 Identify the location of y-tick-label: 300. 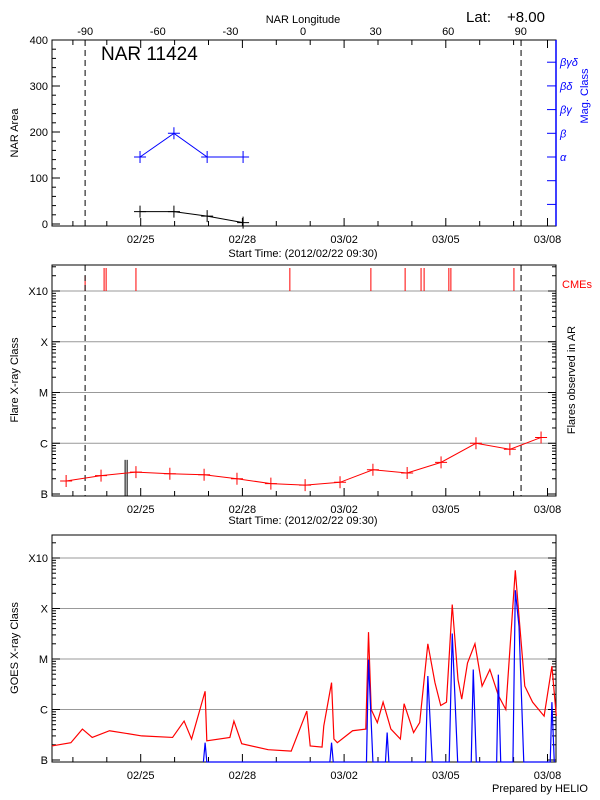
(39, 87).